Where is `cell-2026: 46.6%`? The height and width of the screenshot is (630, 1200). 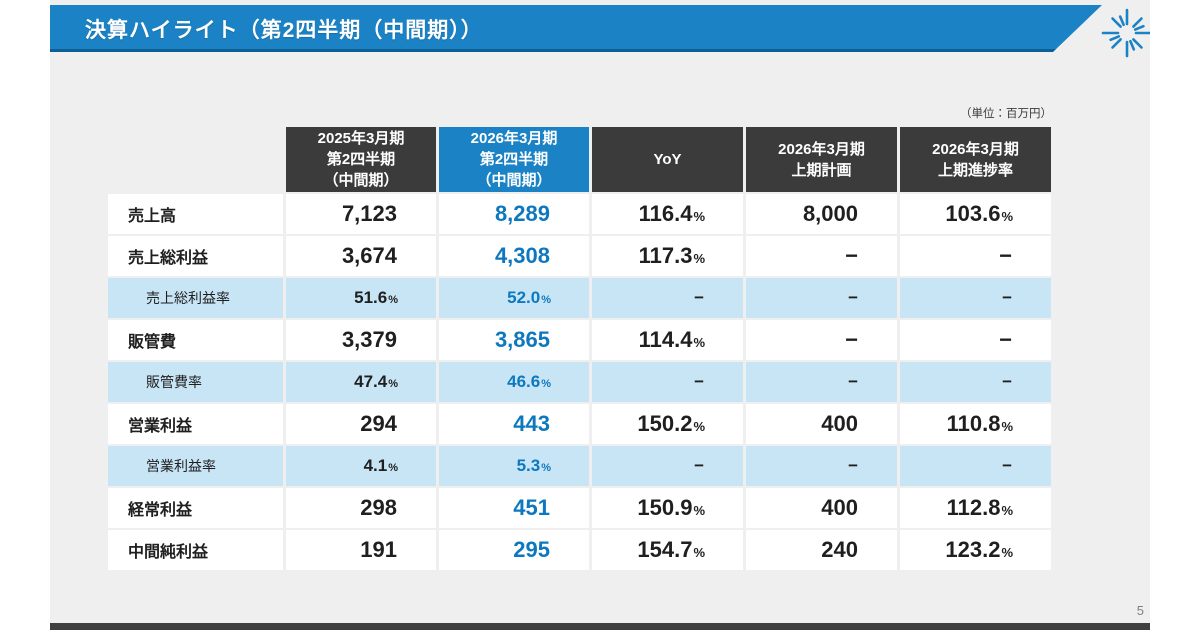 cell-2026: 46.6% is located at coordinates (514, 382).